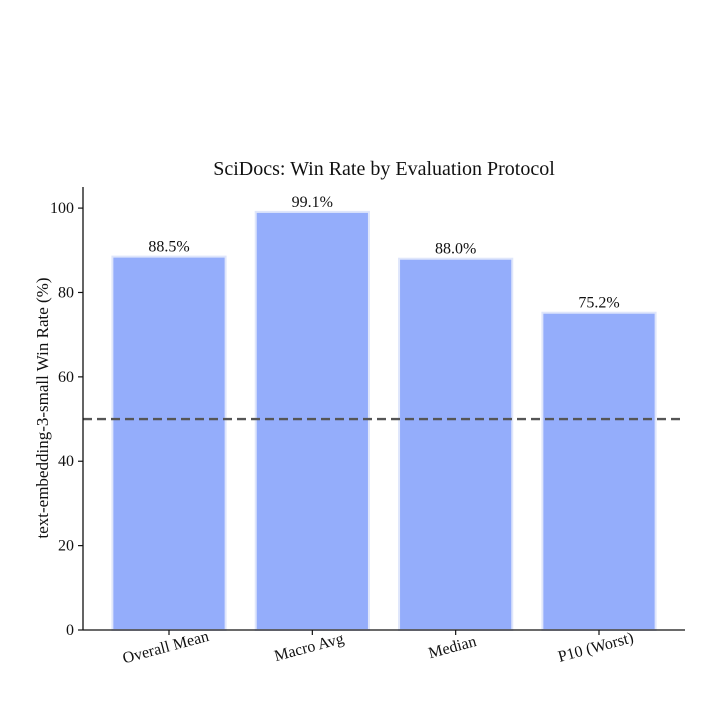 The width and height of the screenshot is (711, 713). What do you see at coordinates (166, 647) in the screenshot?
I see `x-tick-label-0: Overall Mean` at bounding box center [166, 647].